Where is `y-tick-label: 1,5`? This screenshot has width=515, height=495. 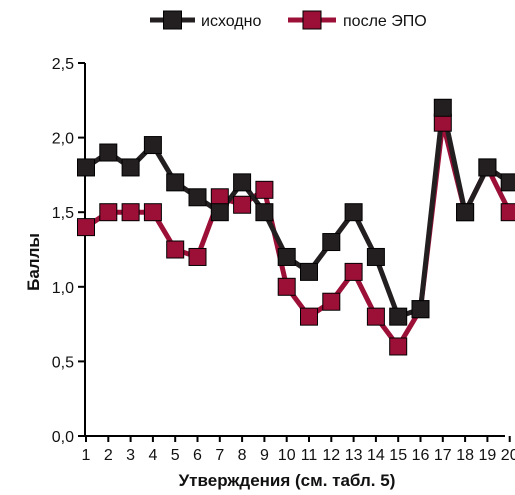
y-tick-label: 1,5 is located at coordinates (63, 213).